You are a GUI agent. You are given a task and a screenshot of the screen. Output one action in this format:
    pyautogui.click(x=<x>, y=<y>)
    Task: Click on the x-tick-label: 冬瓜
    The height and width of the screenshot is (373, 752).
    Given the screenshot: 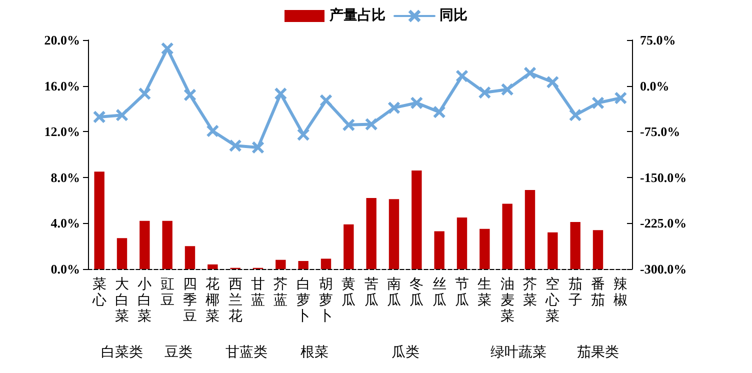 What is the action you would take?
    pyautogui.click(x=417, y=292)
    